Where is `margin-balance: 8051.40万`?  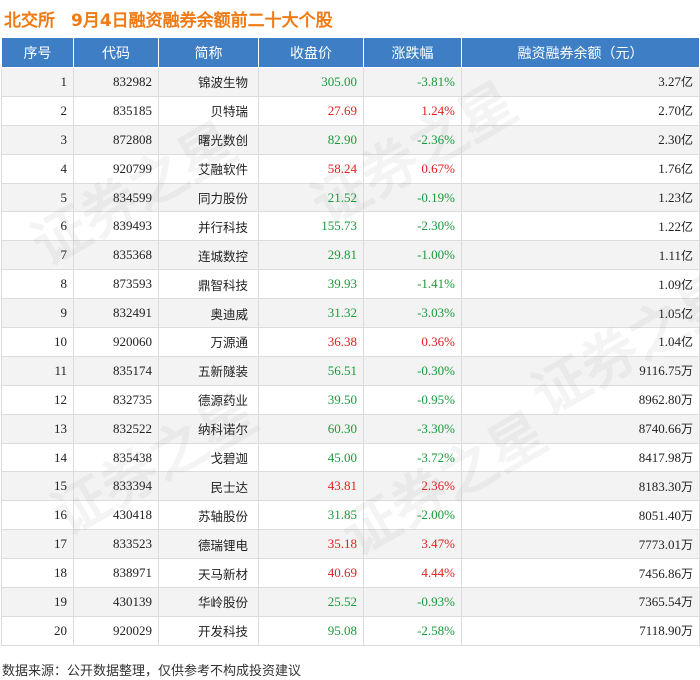
margin-balance: 8051.40万 is located at coordinates (580, 515).